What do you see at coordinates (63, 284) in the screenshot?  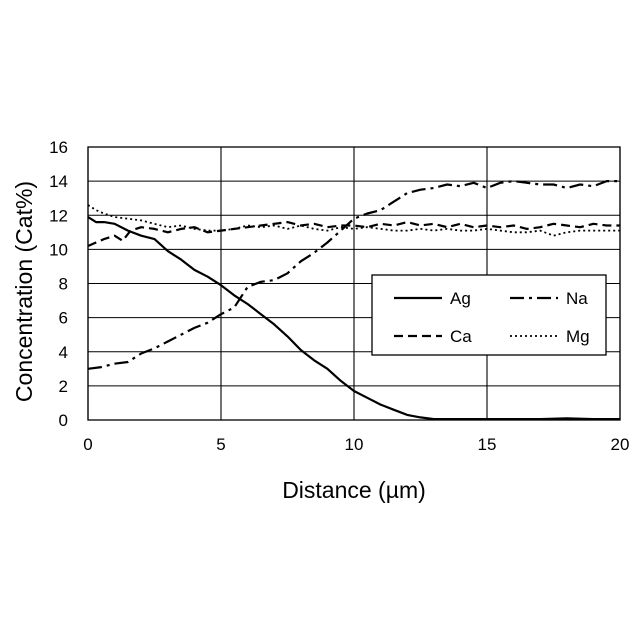 I see `y-tick-label: 8` at bounding box center [63, 284].